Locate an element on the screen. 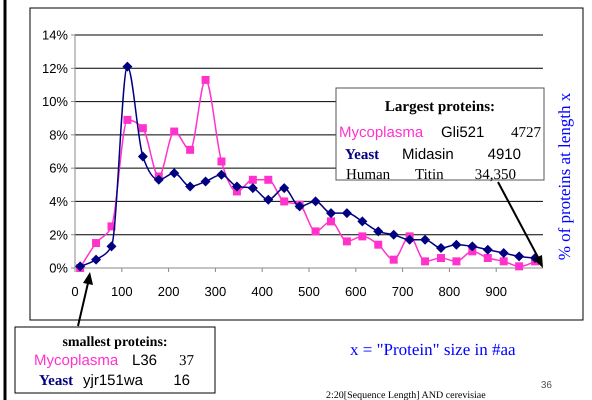  annotation: 4910 is located at coordinates (504, 154).